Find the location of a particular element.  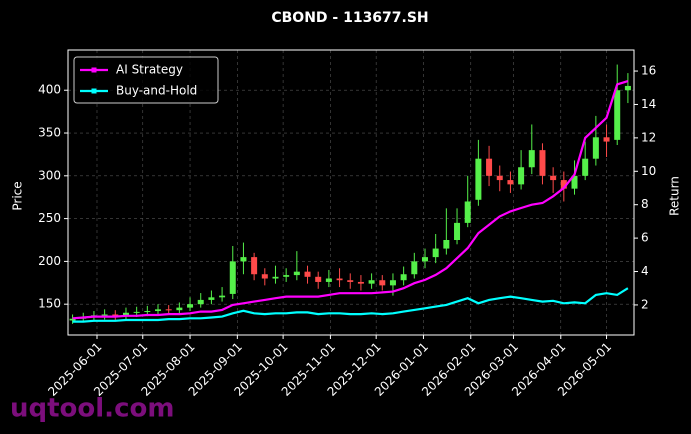

y-tick-label: 150 is located at coordinates (49, 304).